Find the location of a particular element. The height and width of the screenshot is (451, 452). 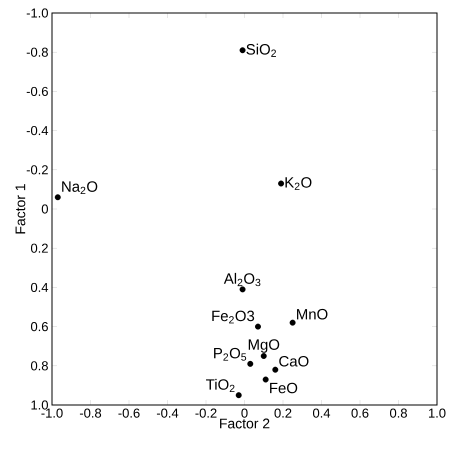

x-tick-label: 0.8 is located at coordinates (398, 413).